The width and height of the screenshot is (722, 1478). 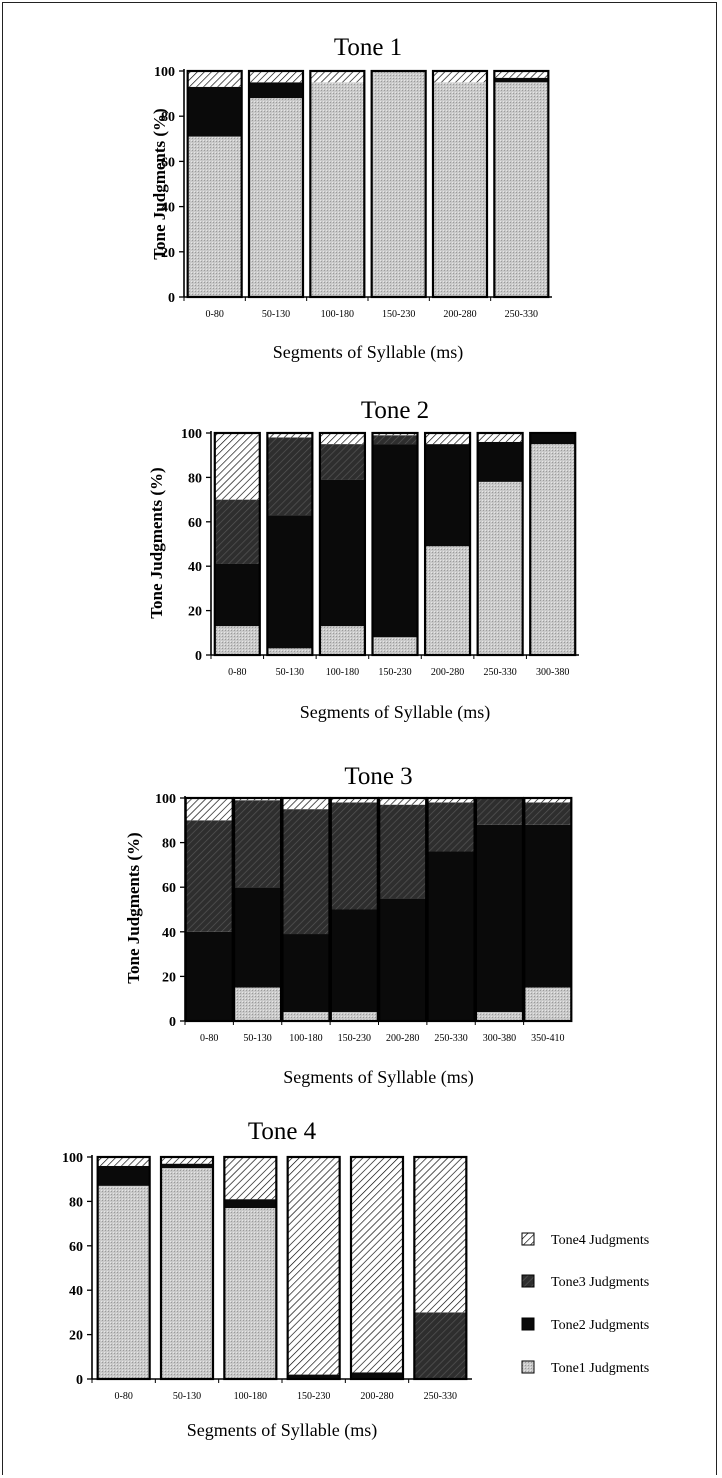 What do you see at coordinates (521, 314) in the screenshot?
I see `x-tick-label: 250-330` at bounding box center [521, 314].